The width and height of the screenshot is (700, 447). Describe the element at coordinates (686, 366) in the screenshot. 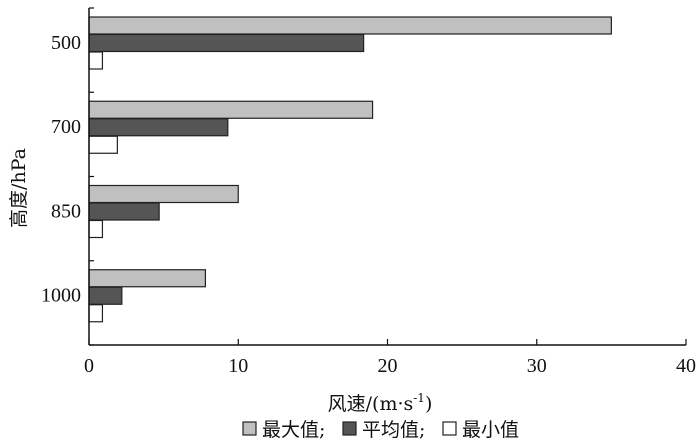

I see `x-tick-label: 40` at that location.